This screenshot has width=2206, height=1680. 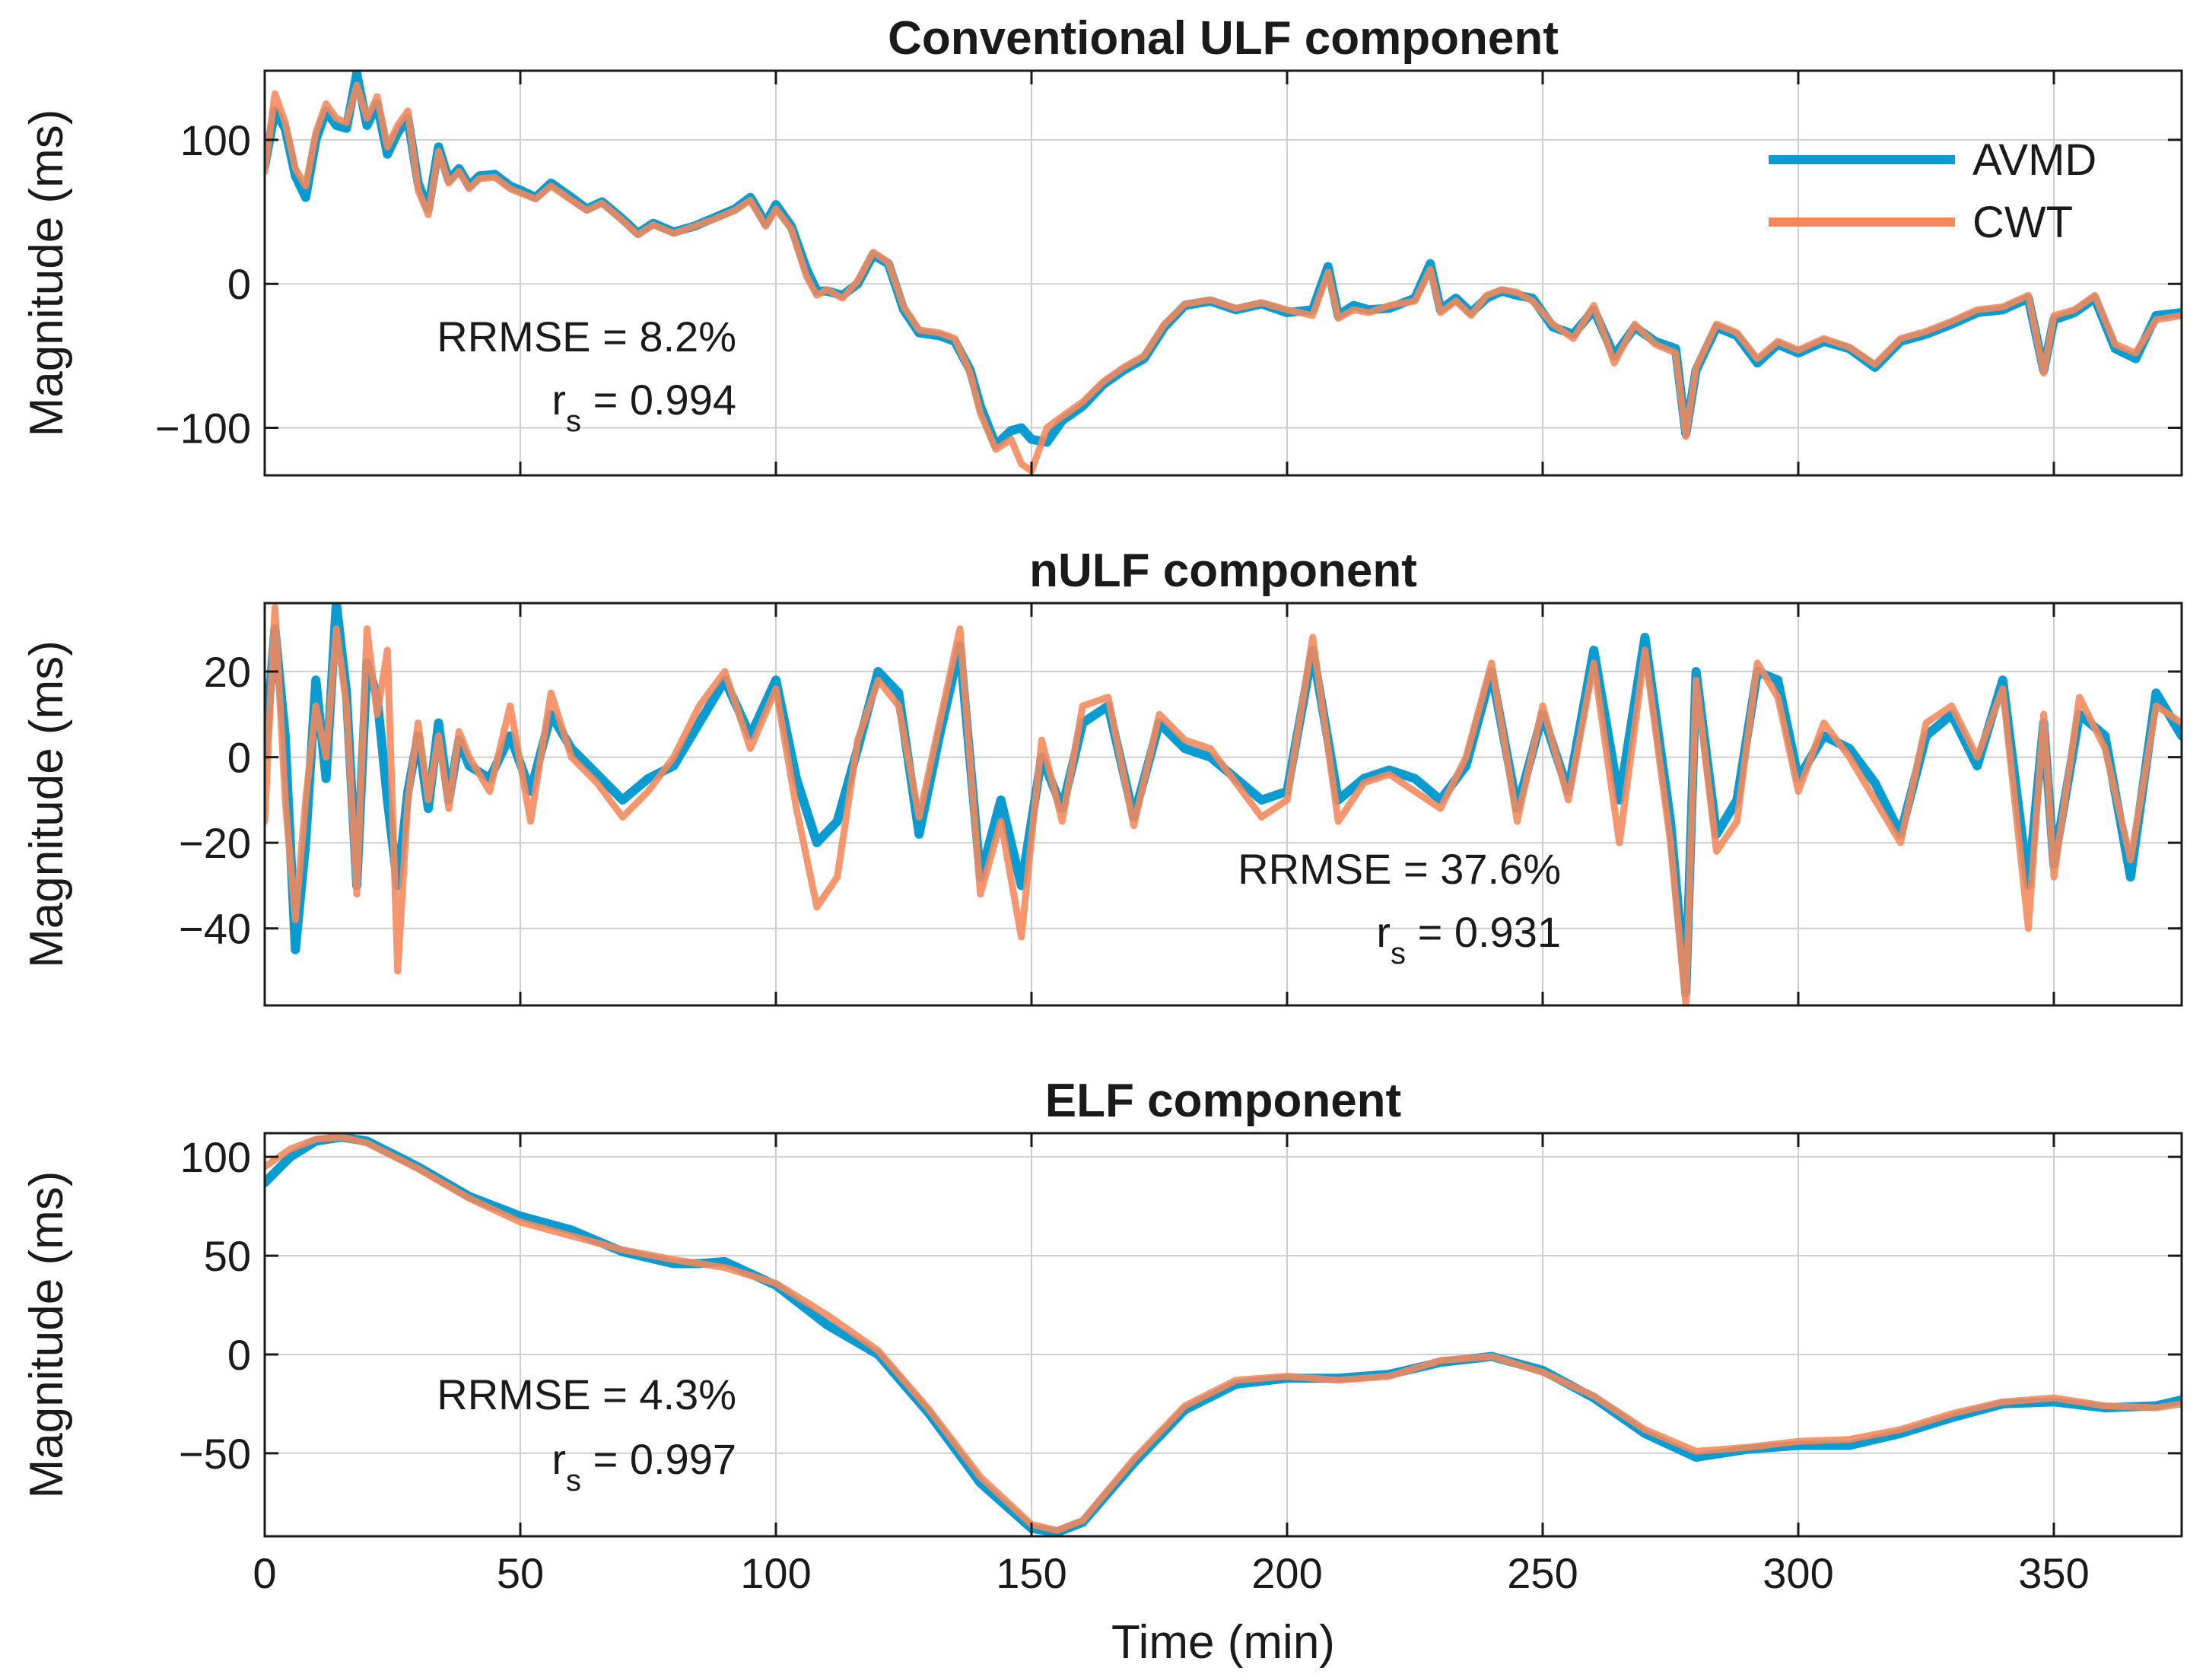 What do you see at coordinates (586, 336) in the screenshot?
I see `stat-rrmse: RRMSE = 8.2%` at bounding box center [586, 336].